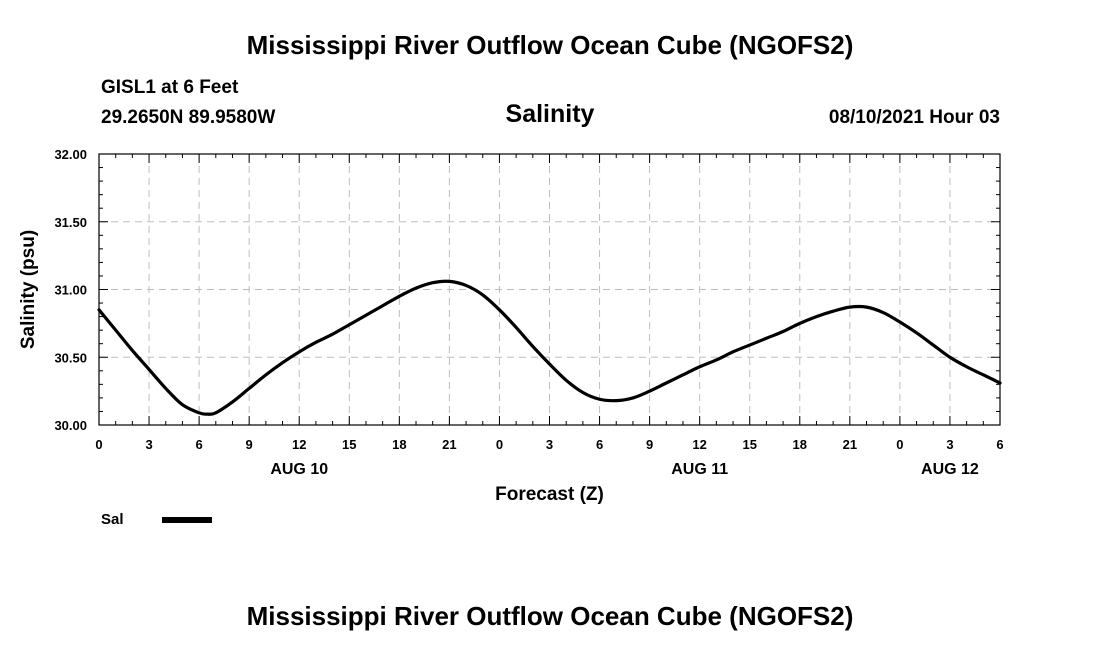 This screenshot has height=650, width=1100. I want to click on y-tick-label: 32.00, so click(70, 154).